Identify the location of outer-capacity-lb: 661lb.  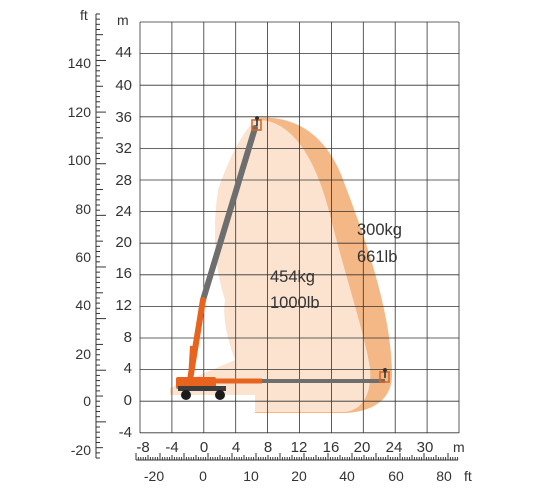
(377, 257).